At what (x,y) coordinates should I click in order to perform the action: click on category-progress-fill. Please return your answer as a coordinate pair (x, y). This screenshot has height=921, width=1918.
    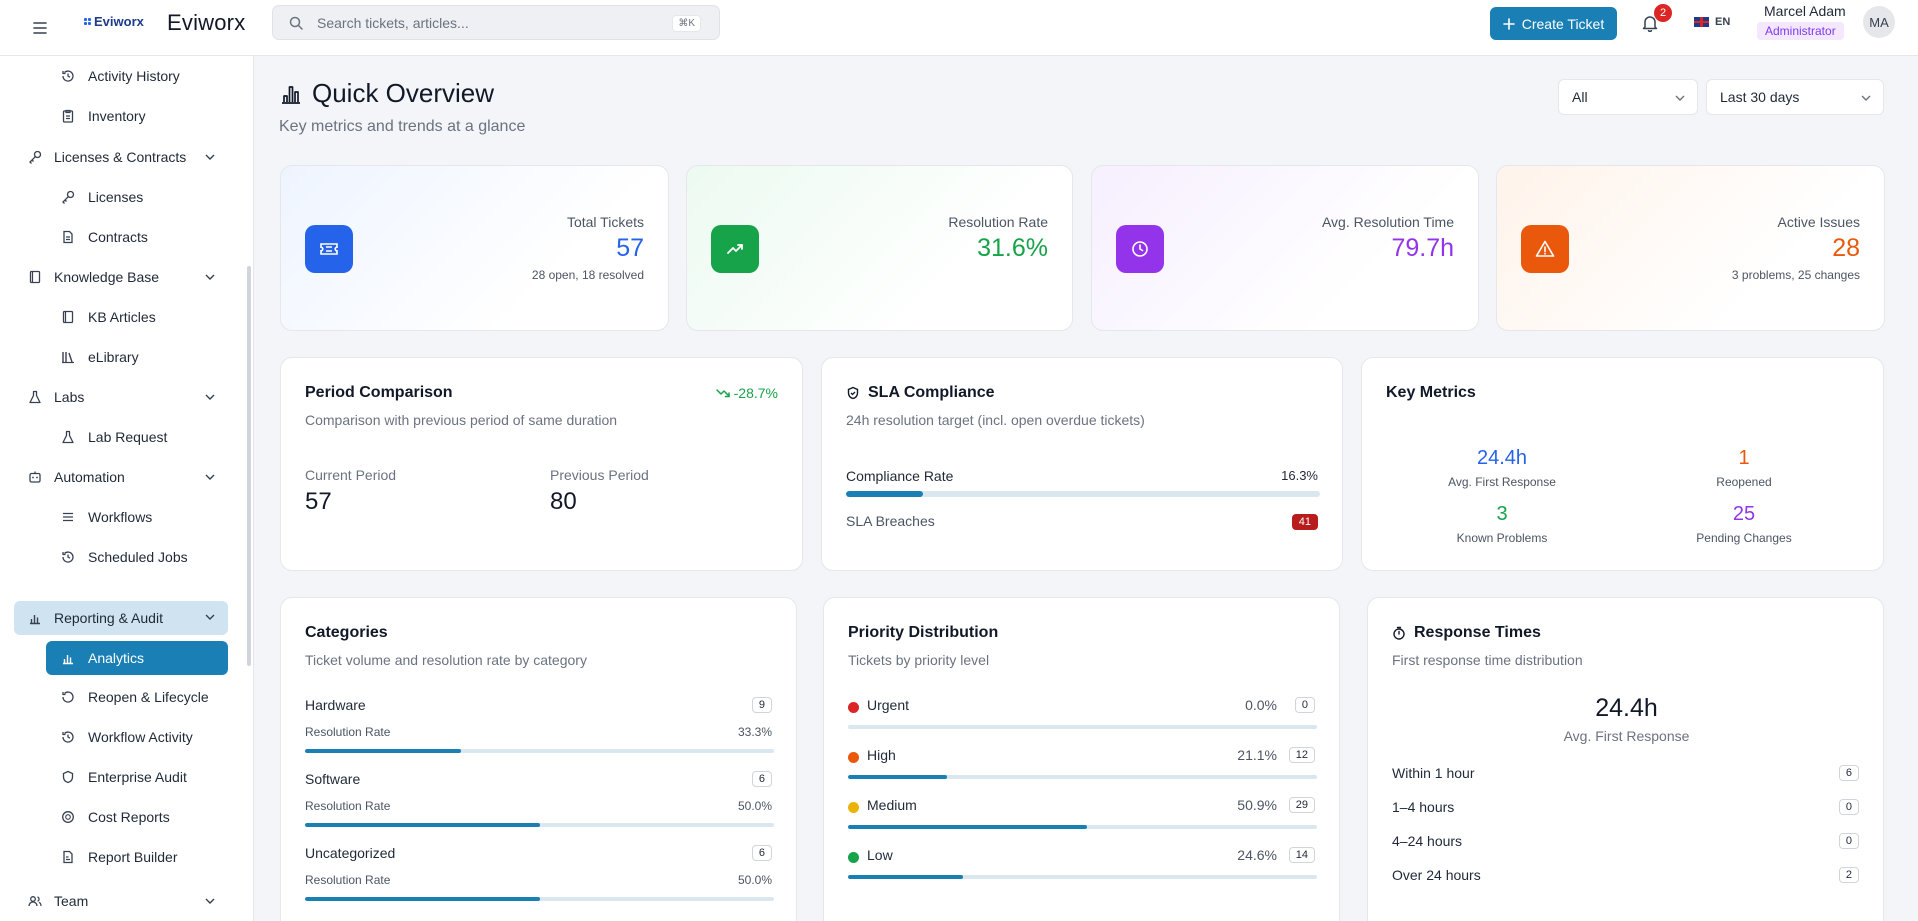
    Looking at the image, I should click on (422, 825).